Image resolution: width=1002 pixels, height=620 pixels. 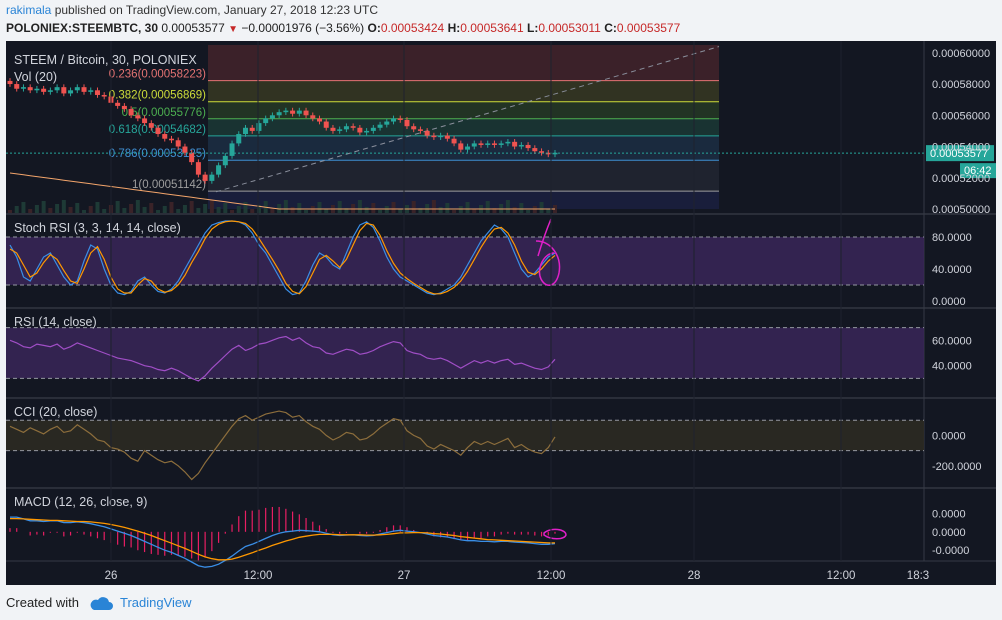 What do you see at coordinates (841, 576) in the screenshot?
I see `time-axis-tick: 12:00` at bounding box center [841, 576].